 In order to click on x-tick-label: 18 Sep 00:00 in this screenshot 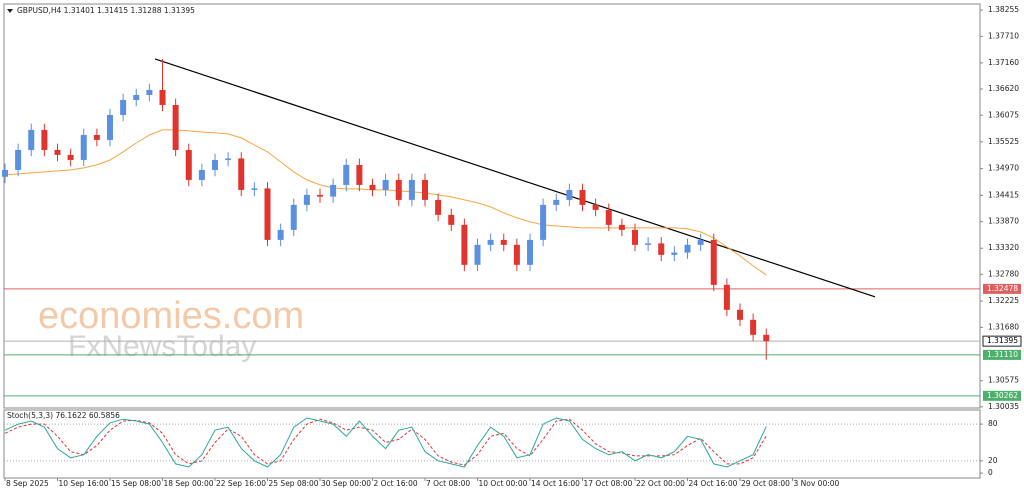, I will do `click(189, 483)`.